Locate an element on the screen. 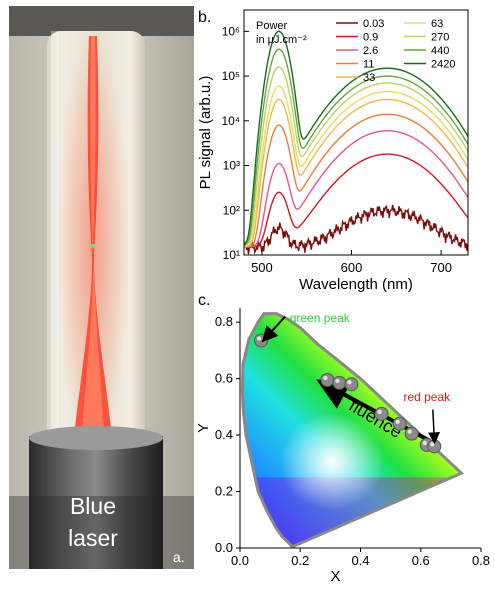  photo-caption-line2: laser is located at coordinates (93, 538).